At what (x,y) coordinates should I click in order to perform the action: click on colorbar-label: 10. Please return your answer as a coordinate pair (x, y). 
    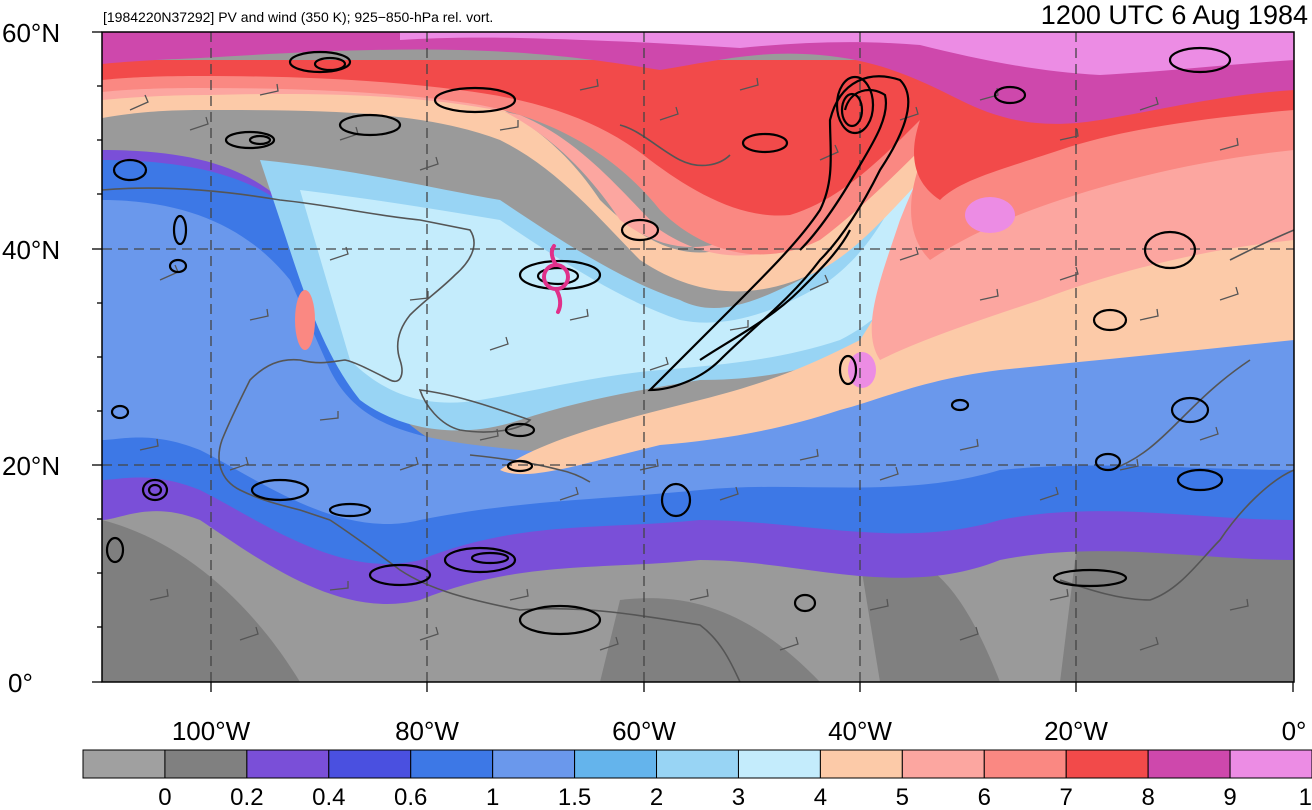
    Looking at the image, I should click on (1305, 797).